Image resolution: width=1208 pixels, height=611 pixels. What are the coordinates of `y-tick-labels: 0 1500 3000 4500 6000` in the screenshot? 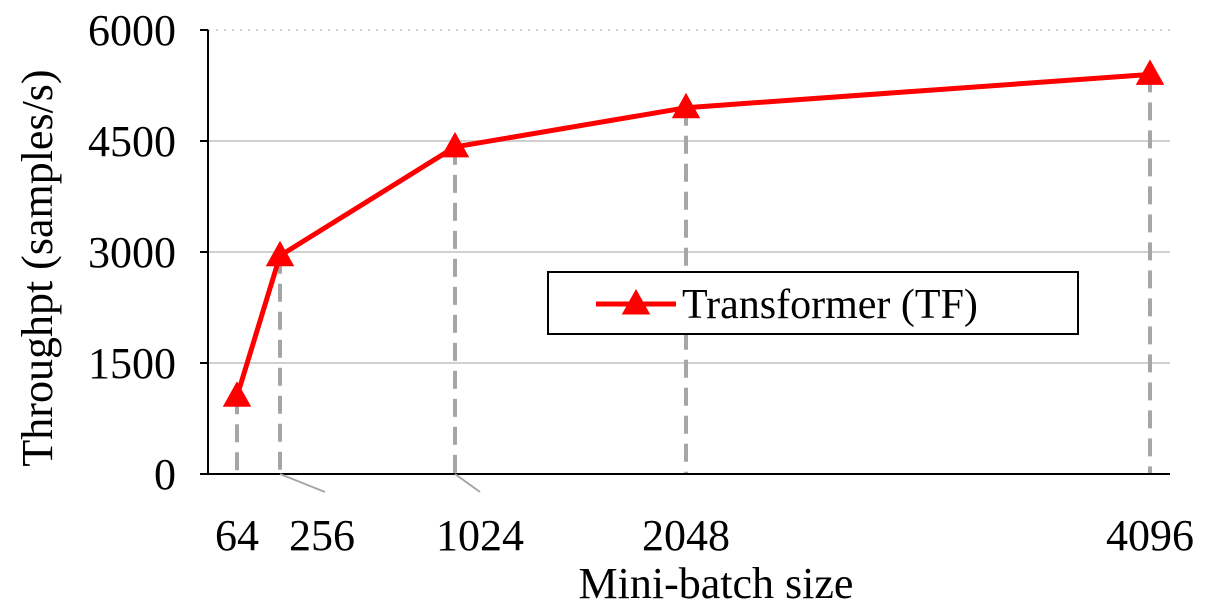 It's located at (132, 252).